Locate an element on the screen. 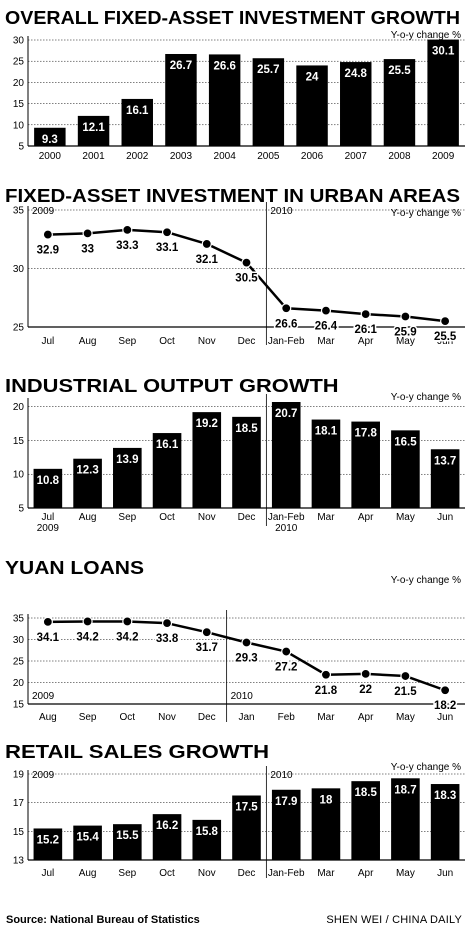  data-label: 30.5 is located at coordinates (246, 279).